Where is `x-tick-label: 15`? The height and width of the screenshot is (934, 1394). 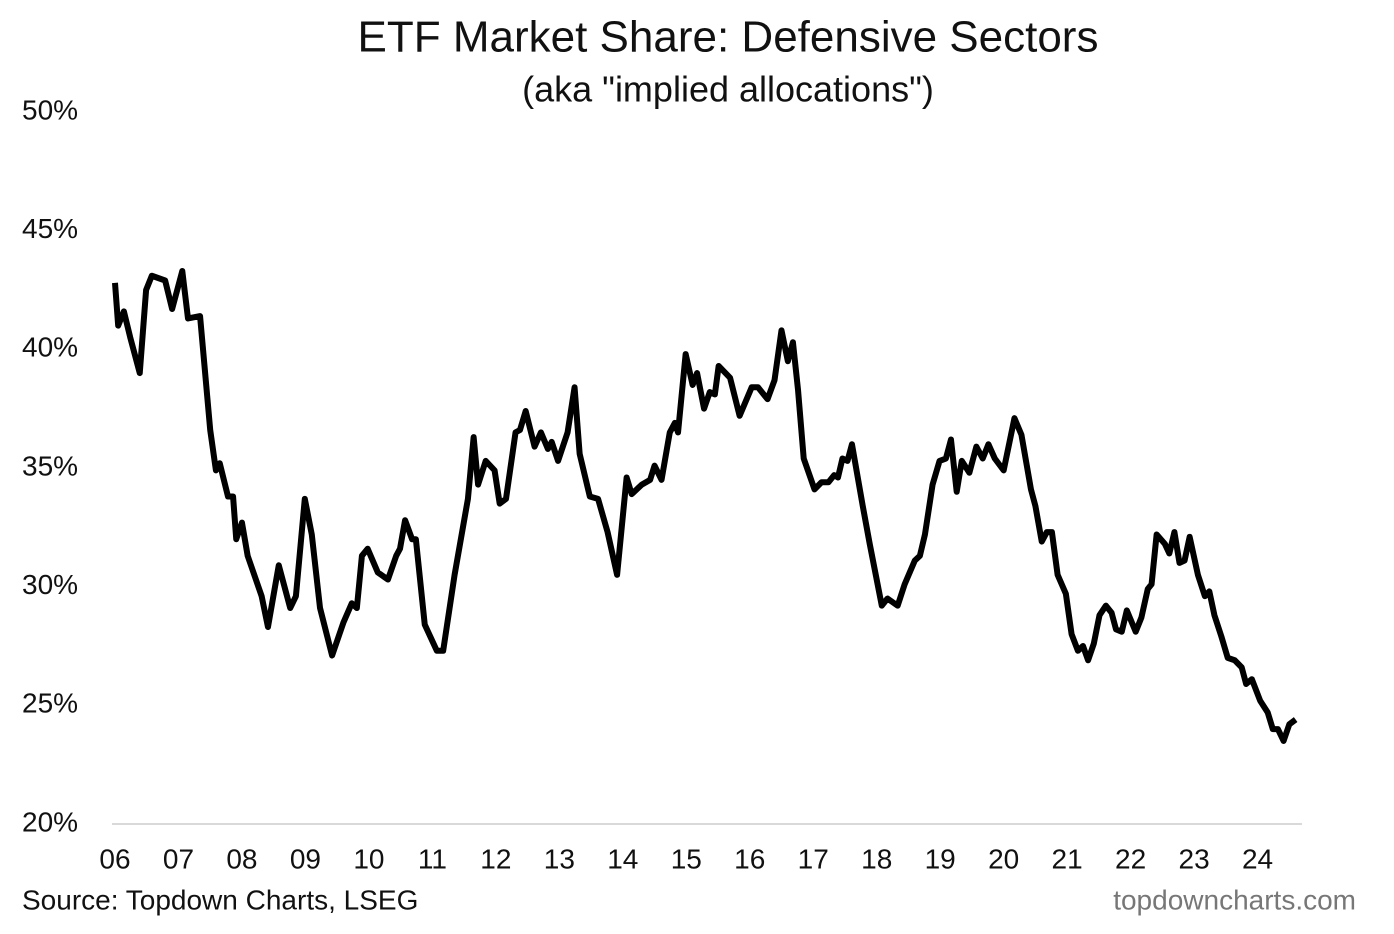
x-tick-label: 15 is located at coordinates (686, 858).